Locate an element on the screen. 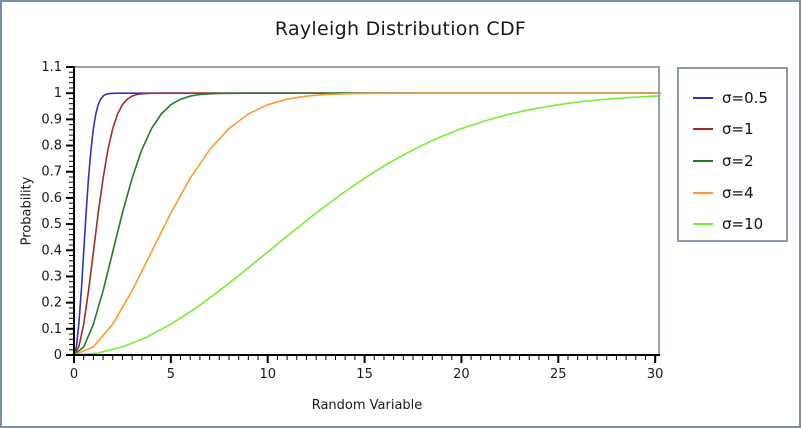 The width and height of the screenshot is (801, 428). y-tick-label: 0.5 is located at coordinates (51, 224).